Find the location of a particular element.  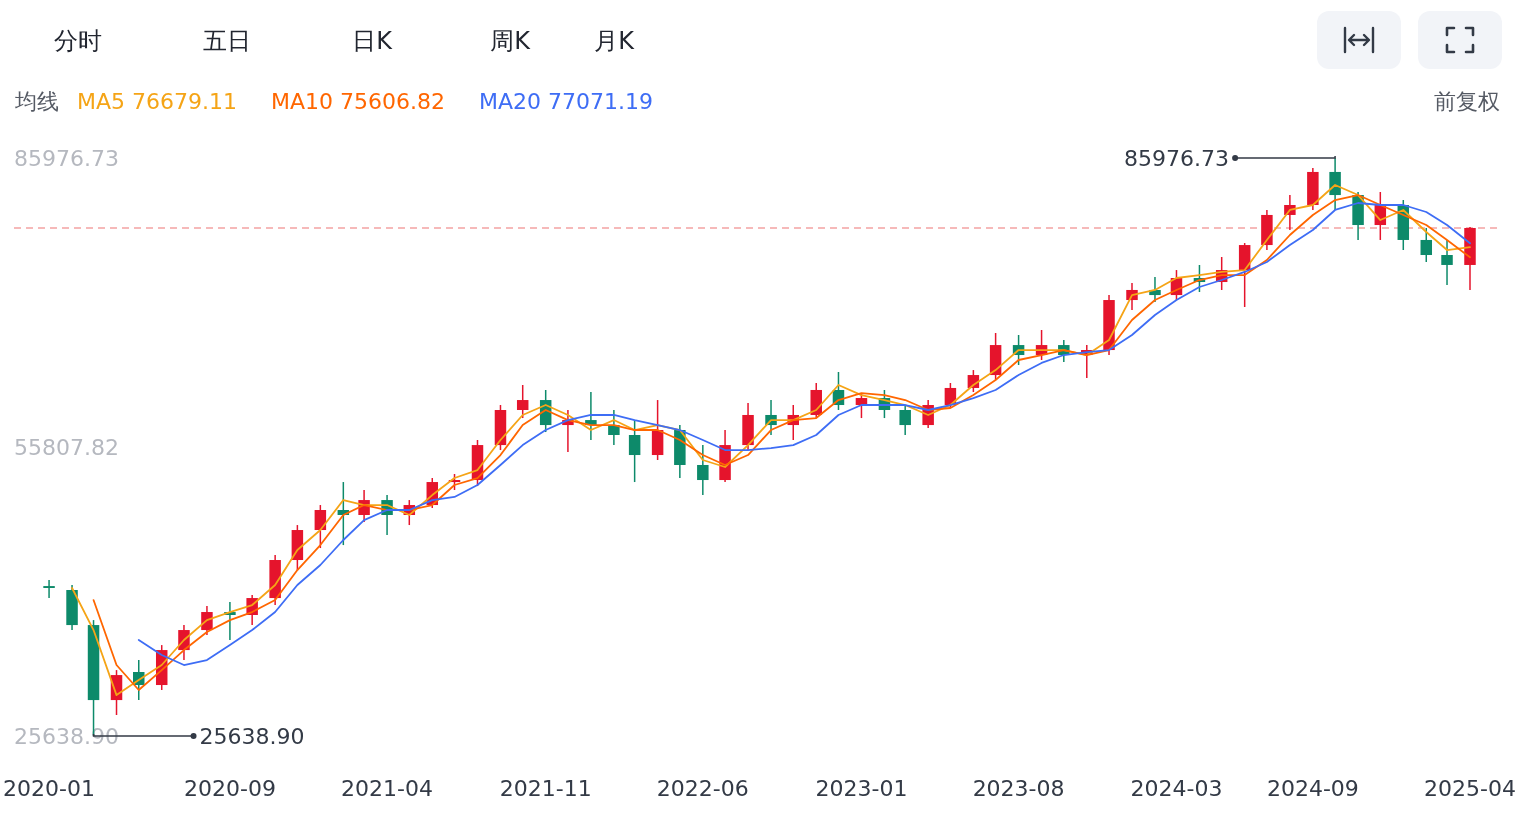

y-tick-label: 25638.90 is located at coordinates (66, 736).